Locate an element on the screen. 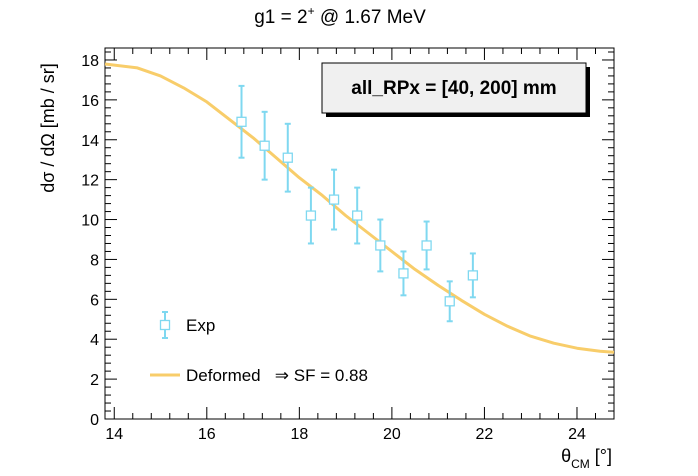 Image resolution: width=698 pixels, height=476 pixels. y-tick-label: 18 is located at coordinates (90, 61).